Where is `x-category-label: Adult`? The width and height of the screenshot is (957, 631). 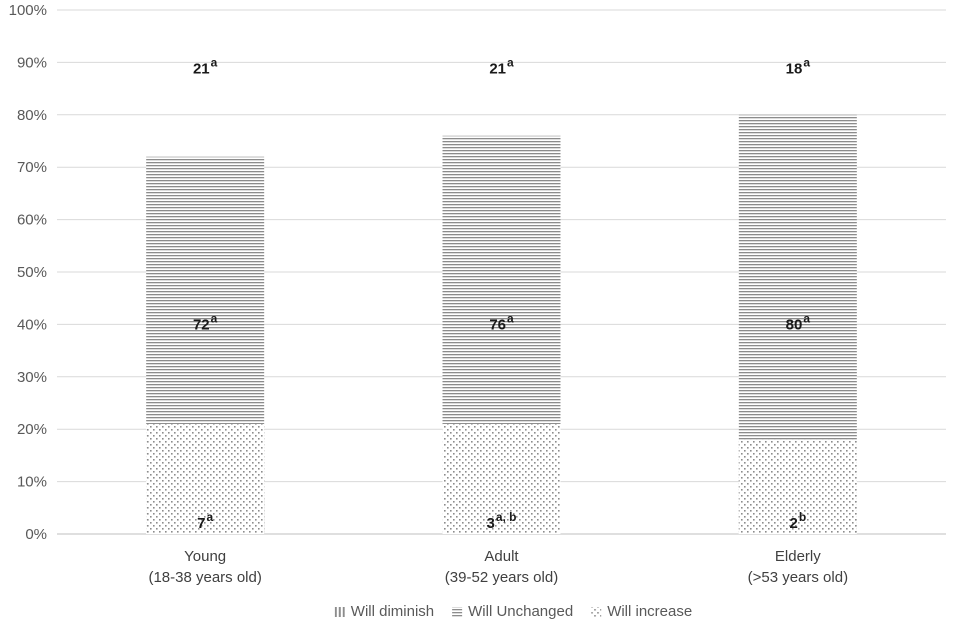 x-category-label: Adult is located at coordinates (501, 556).